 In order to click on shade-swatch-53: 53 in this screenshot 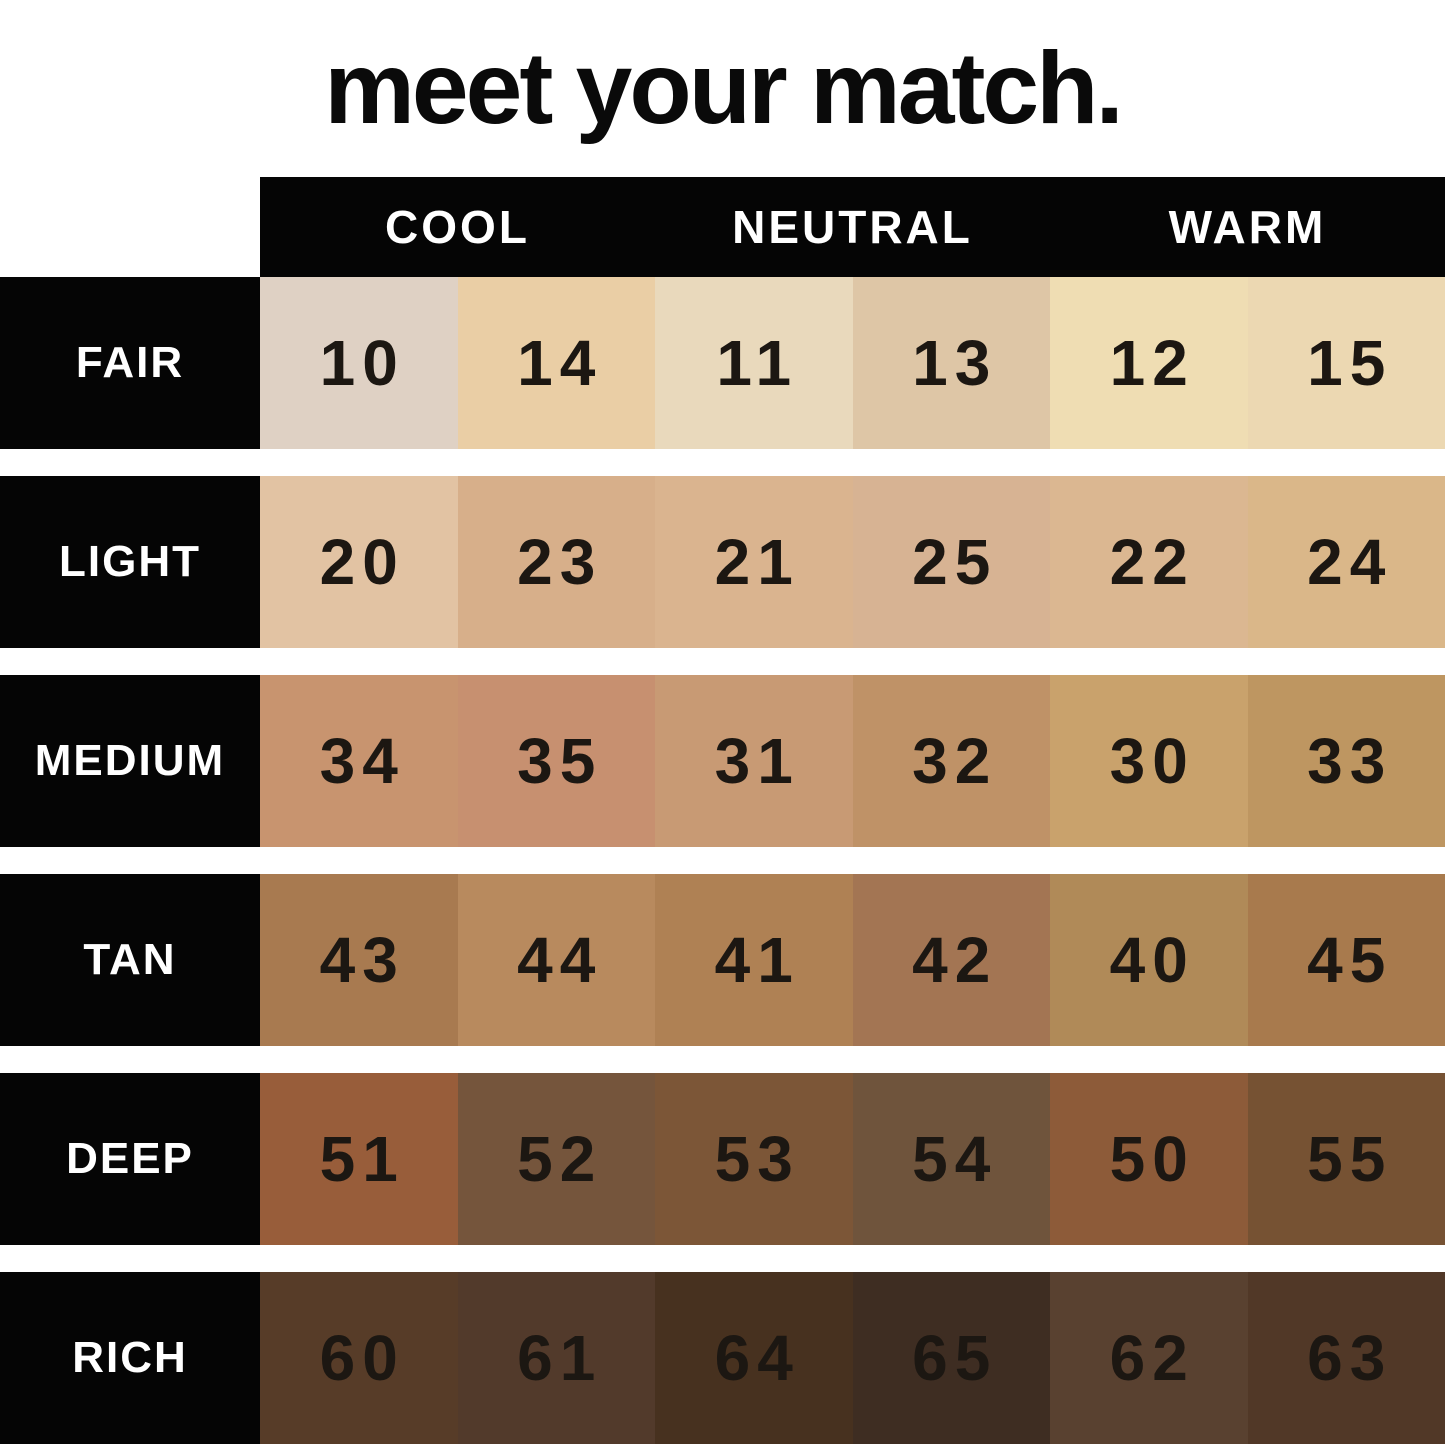, I will do `click(754, 1159)`.